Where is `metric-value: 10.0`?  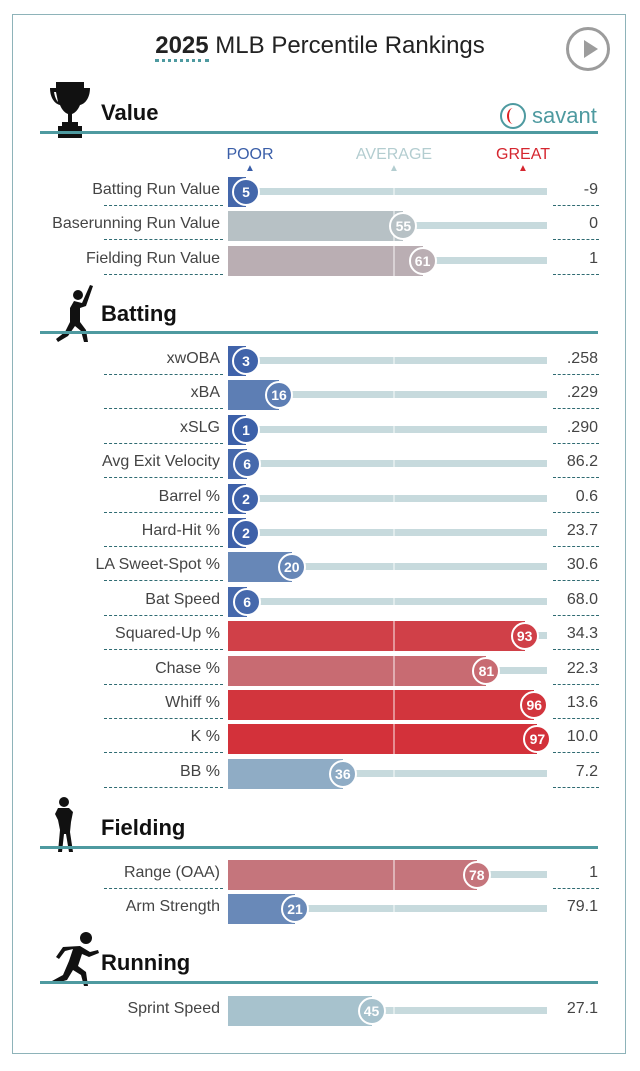
metric-value: 10.0 is located at coordinates (582, 737).